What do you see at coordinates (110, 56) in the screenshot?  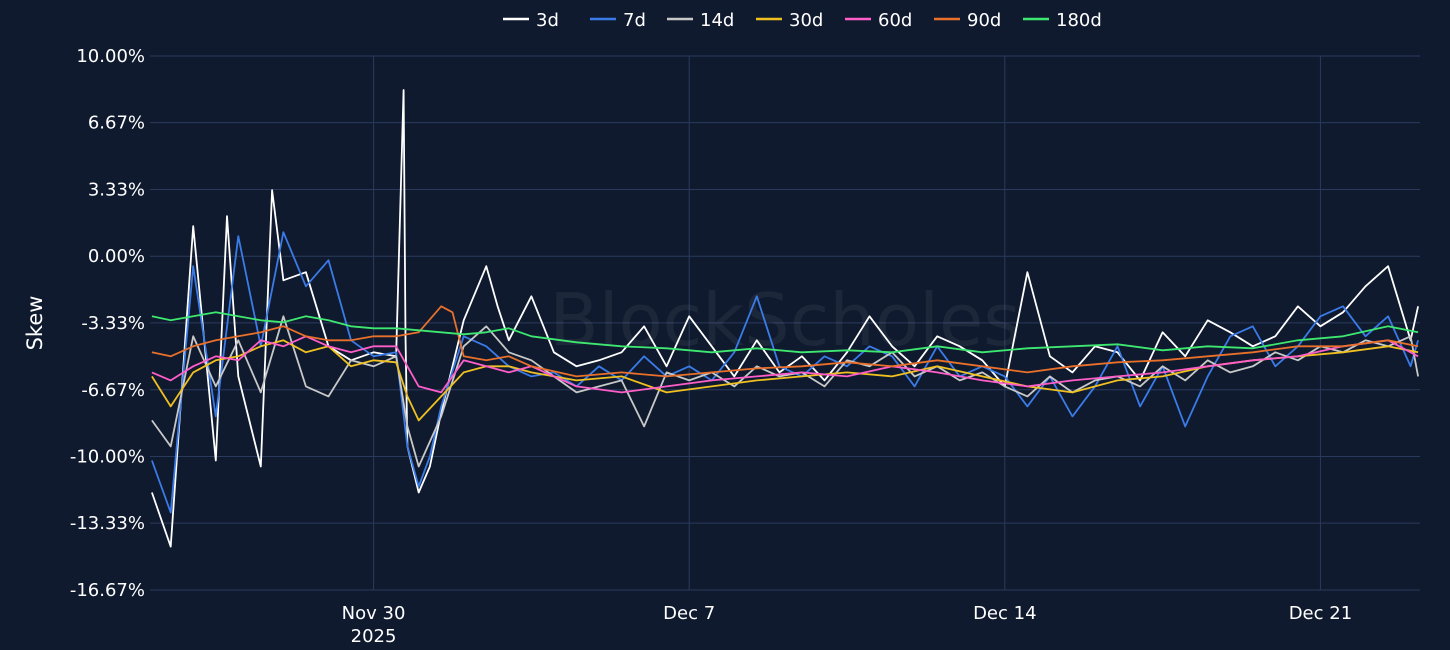 I see `y-tick-label: 10.00%` at bounding box center [110, 56].